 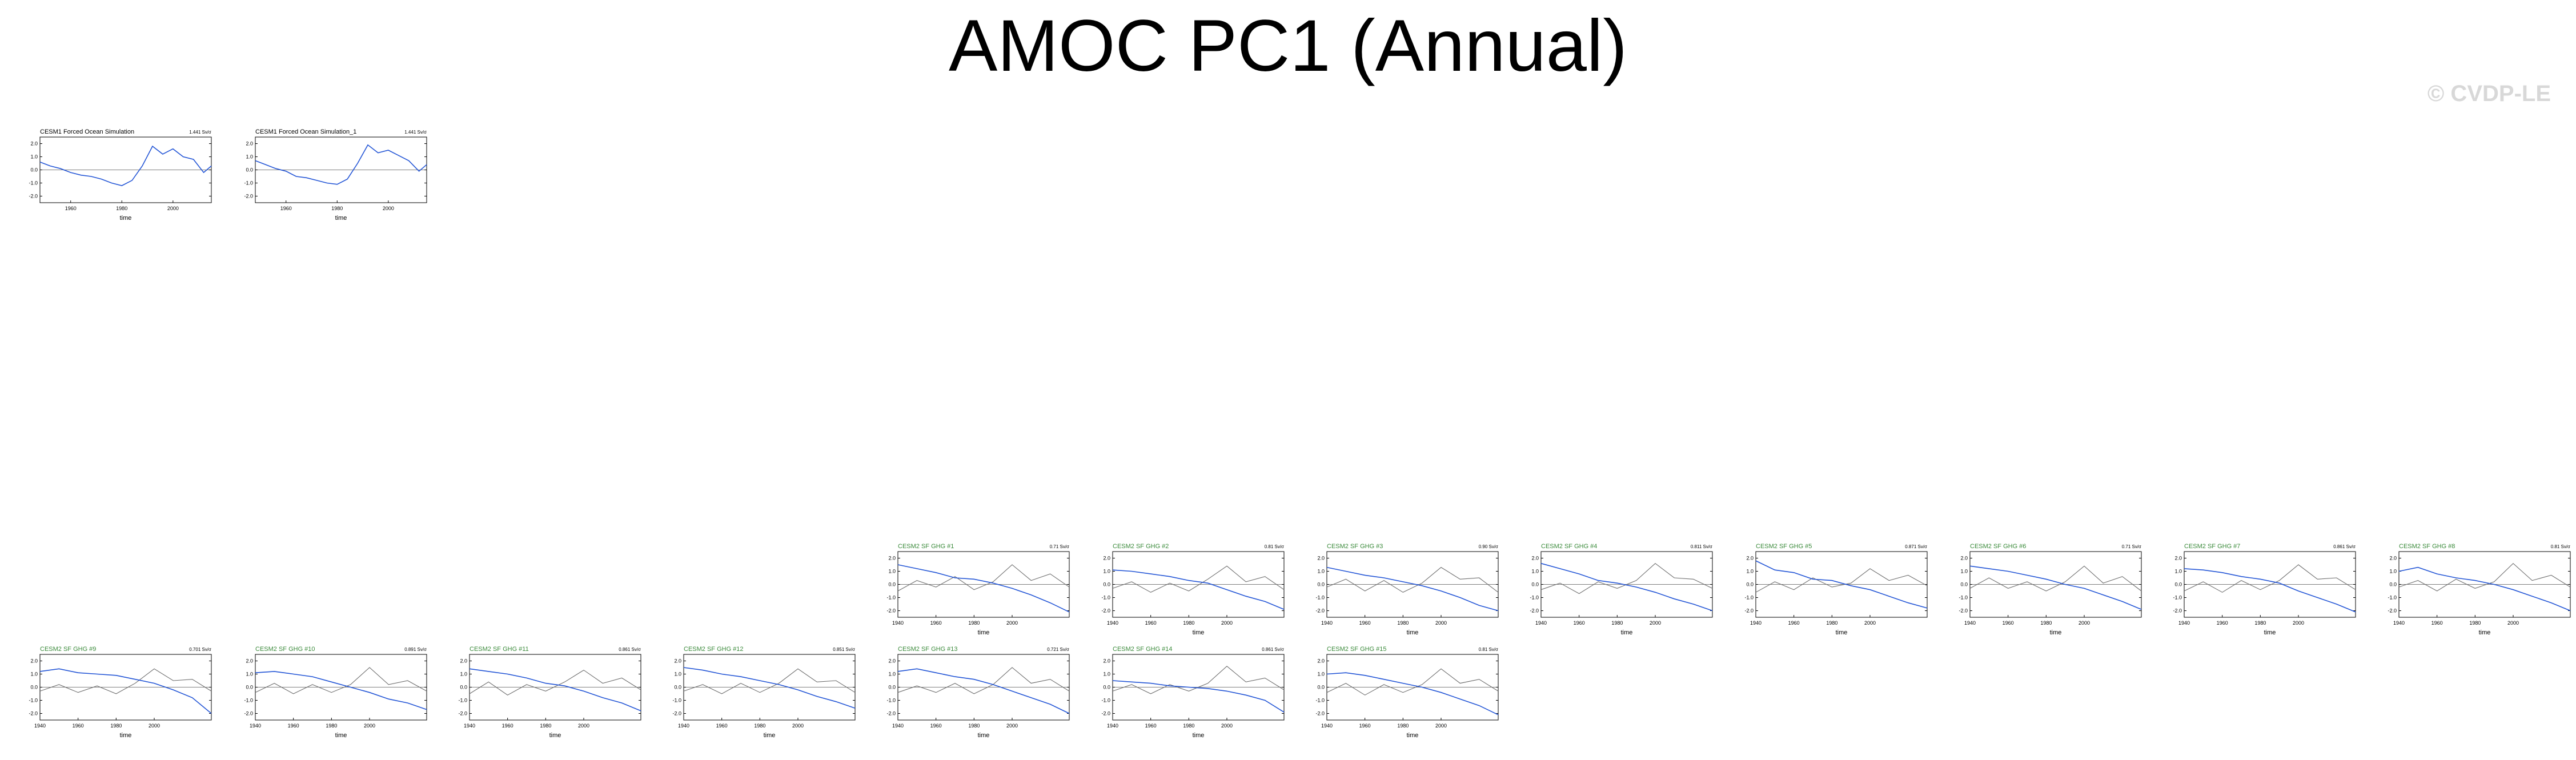 I want to click on chart-title: CESM1 Forced Ocean Simulation, so click(x=87, y=131).